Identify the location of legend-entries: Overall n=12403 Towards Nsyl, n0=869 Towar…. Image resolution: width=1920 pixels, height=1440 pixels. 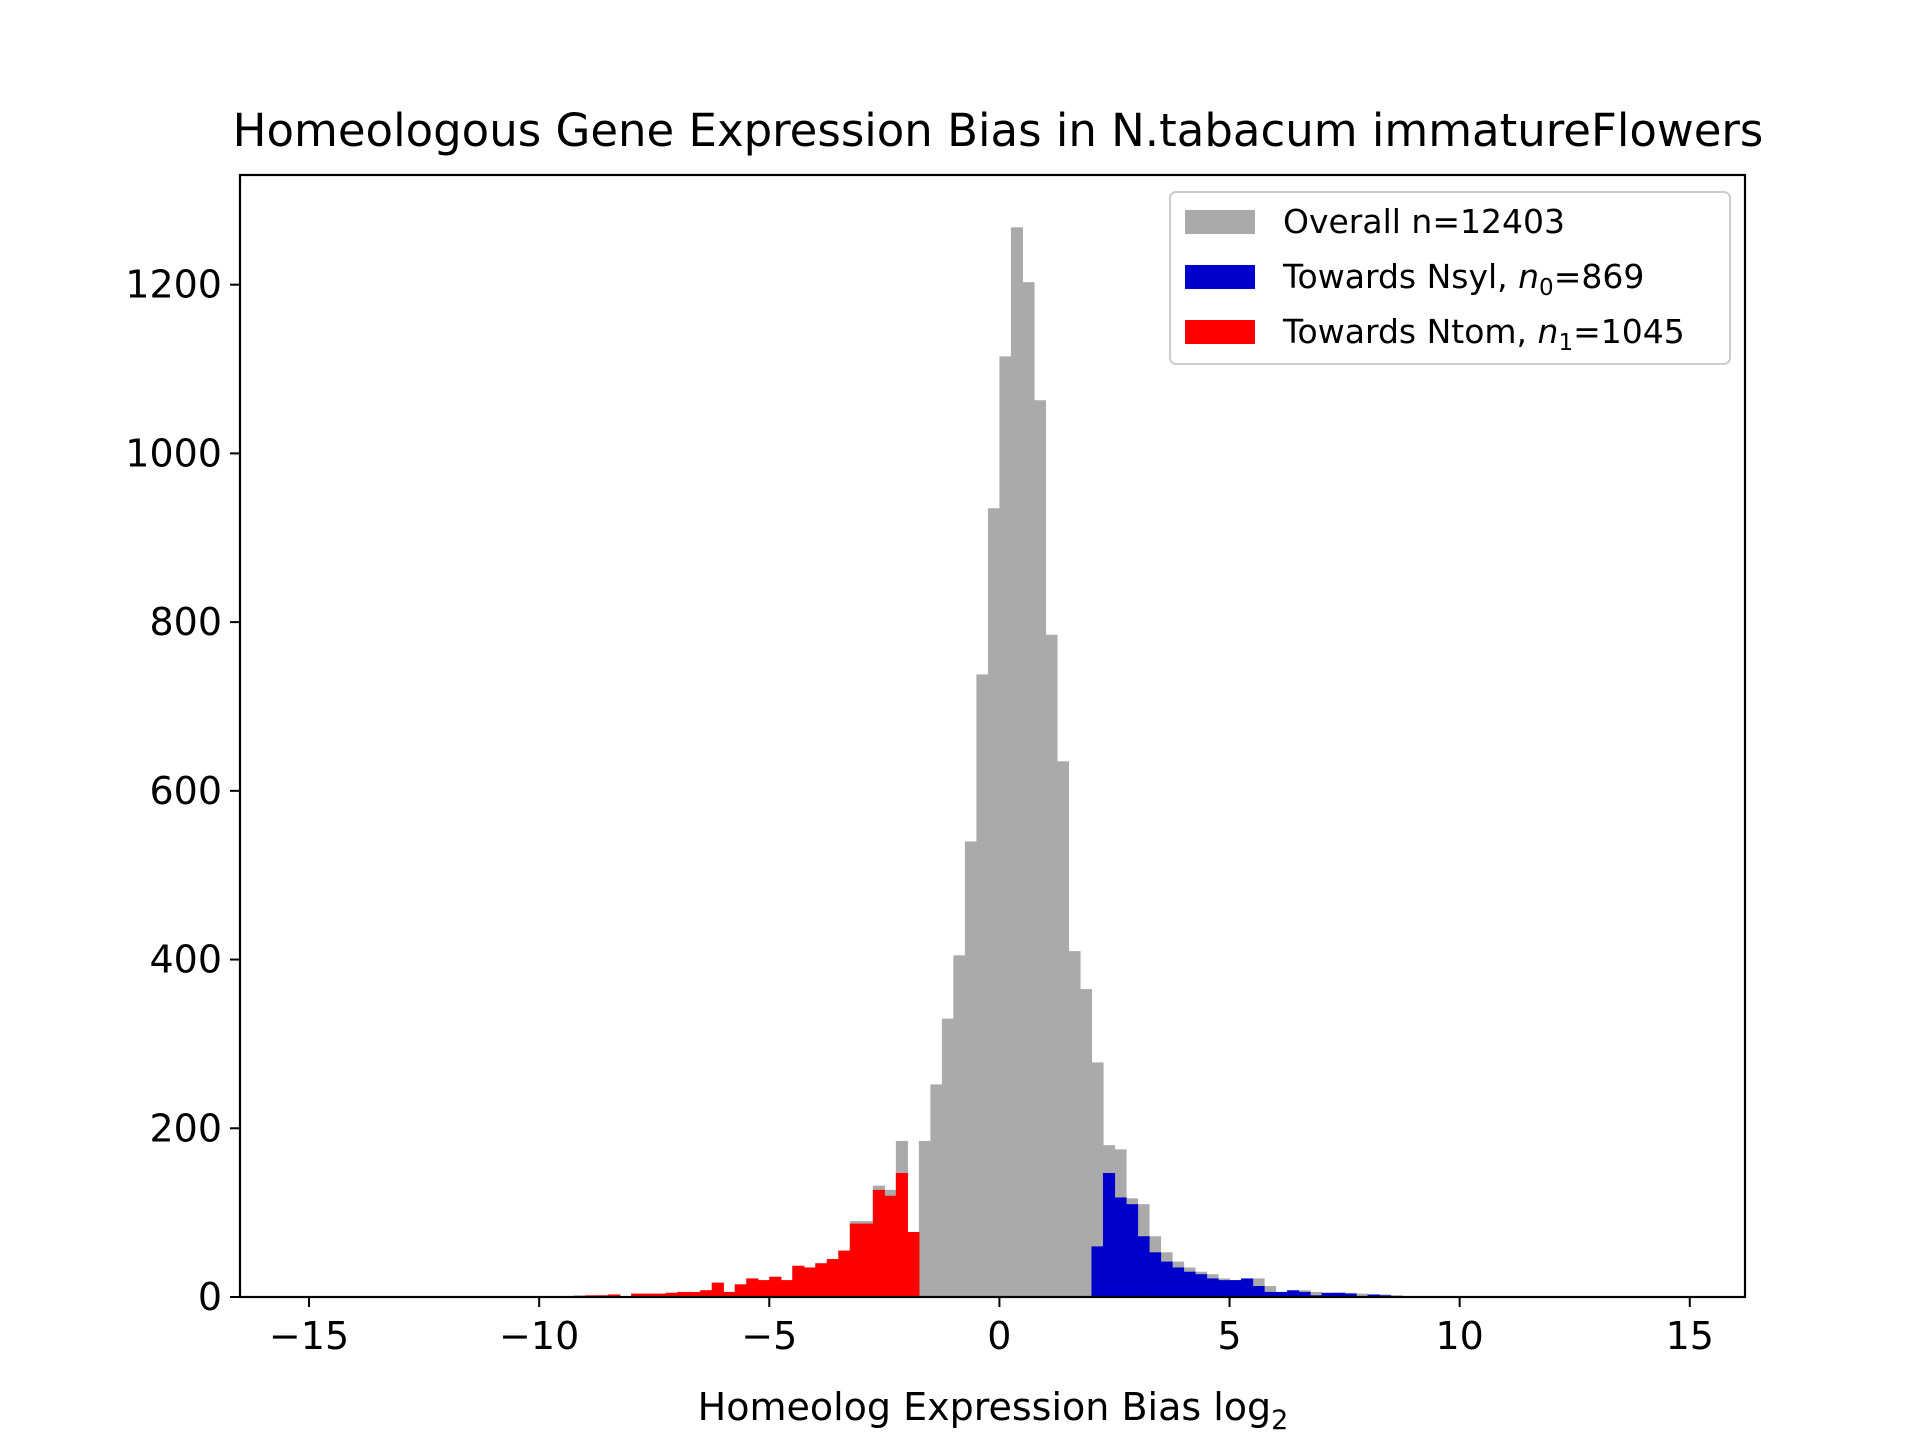
(1435, 279).